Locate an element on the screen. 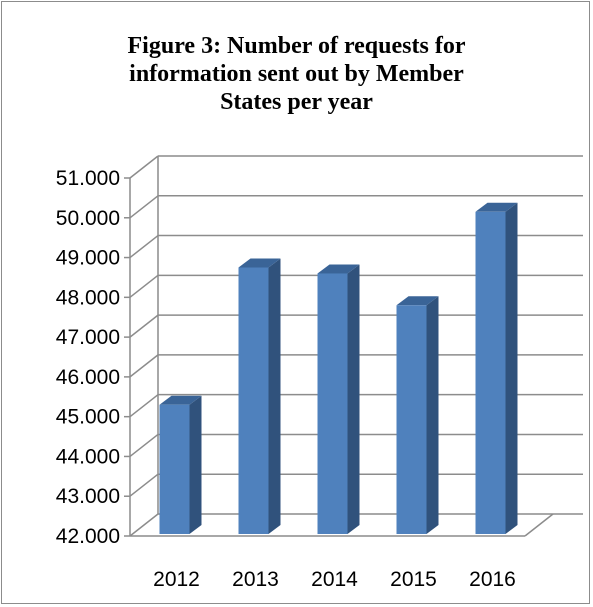 The width and height of the screenshot is (593, 607). y-tick-label: 51.000 is located at coordinates (88, 178).